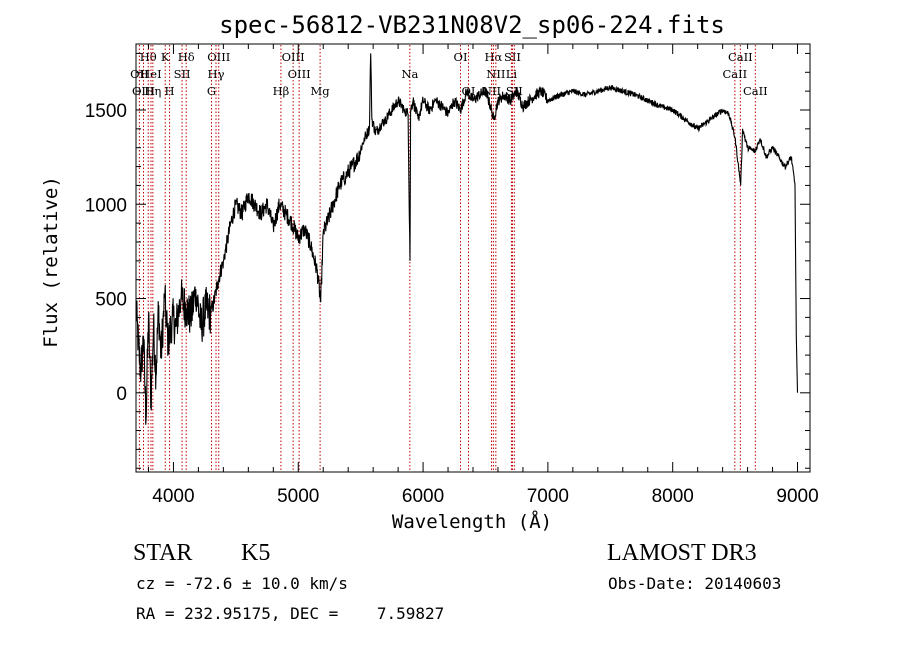  I want to click on line-label-5: K, so click(165, 57).